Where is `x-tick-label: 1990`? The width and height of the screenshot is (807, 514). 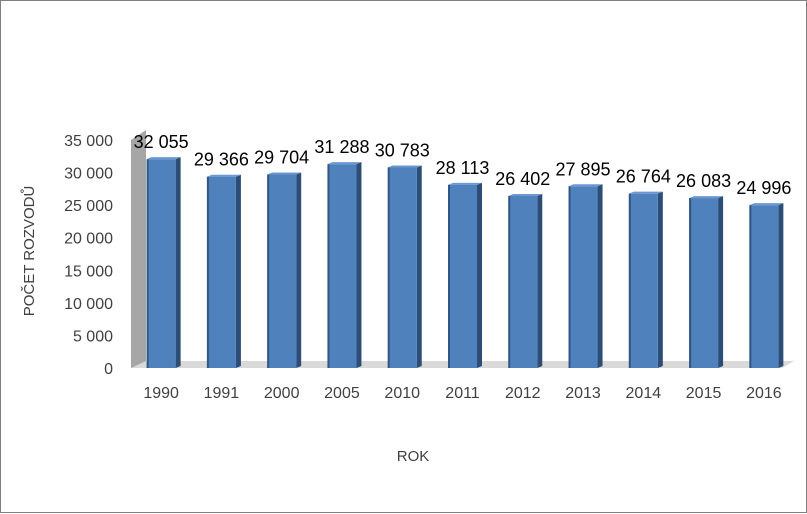
x-tick-label: 1990 is located at coordinates (161, 393).